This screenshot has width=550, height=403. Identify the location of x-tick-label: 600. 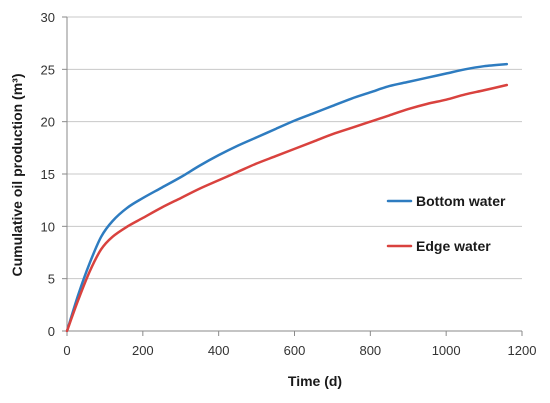
(295, 350).